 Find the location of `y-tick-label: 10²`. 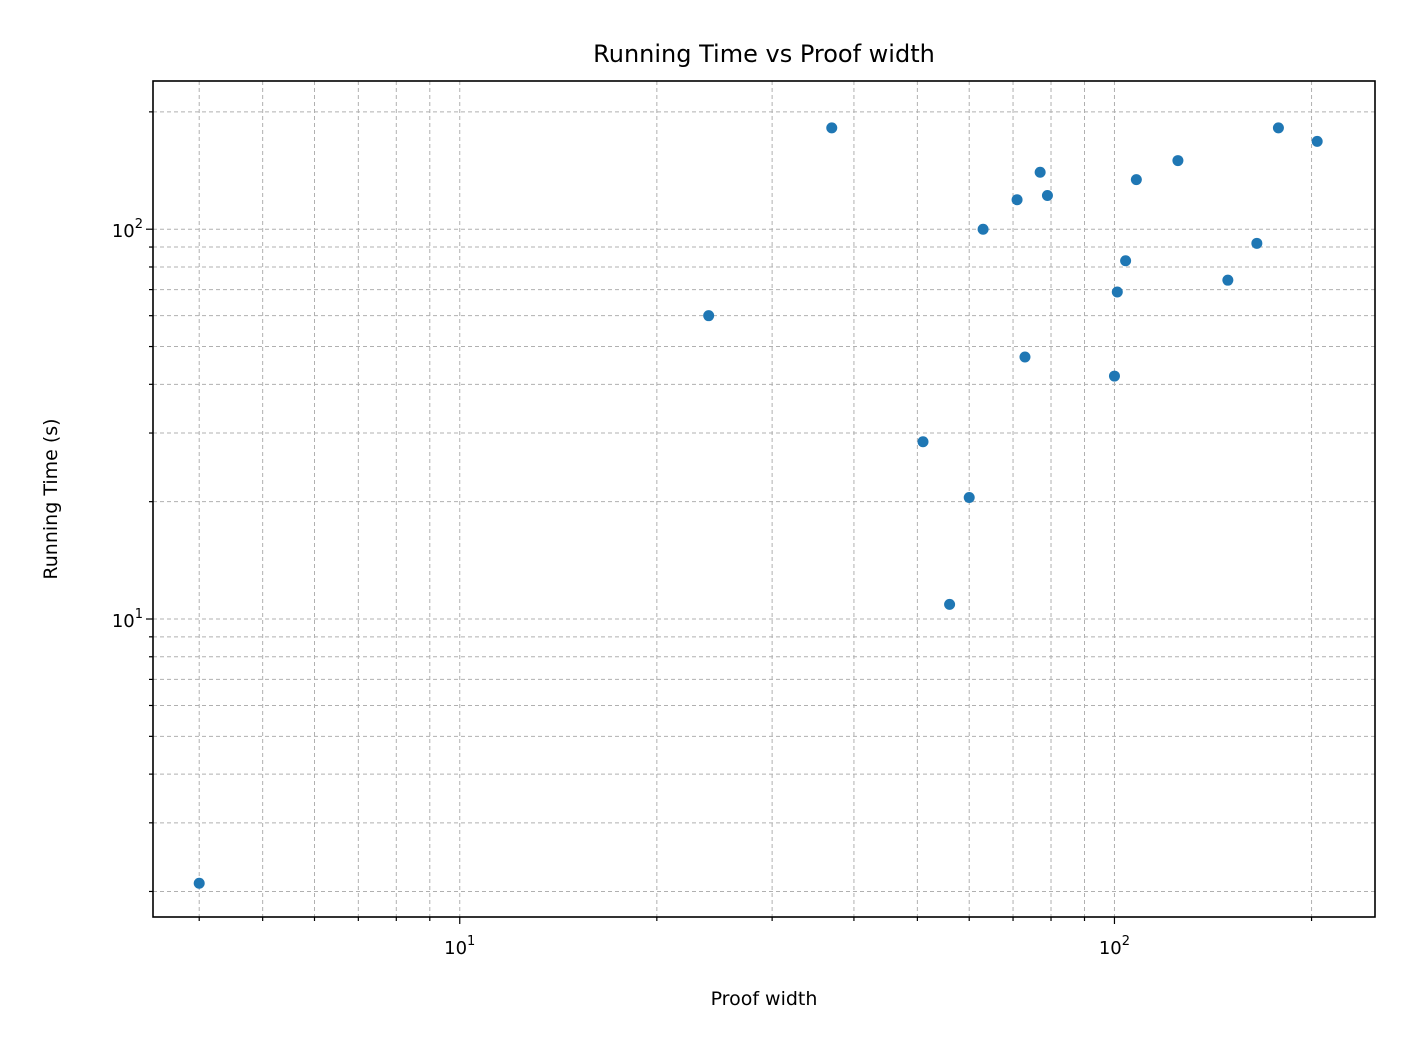

y-tick-label: 10² is located at coordinates (127, 229).